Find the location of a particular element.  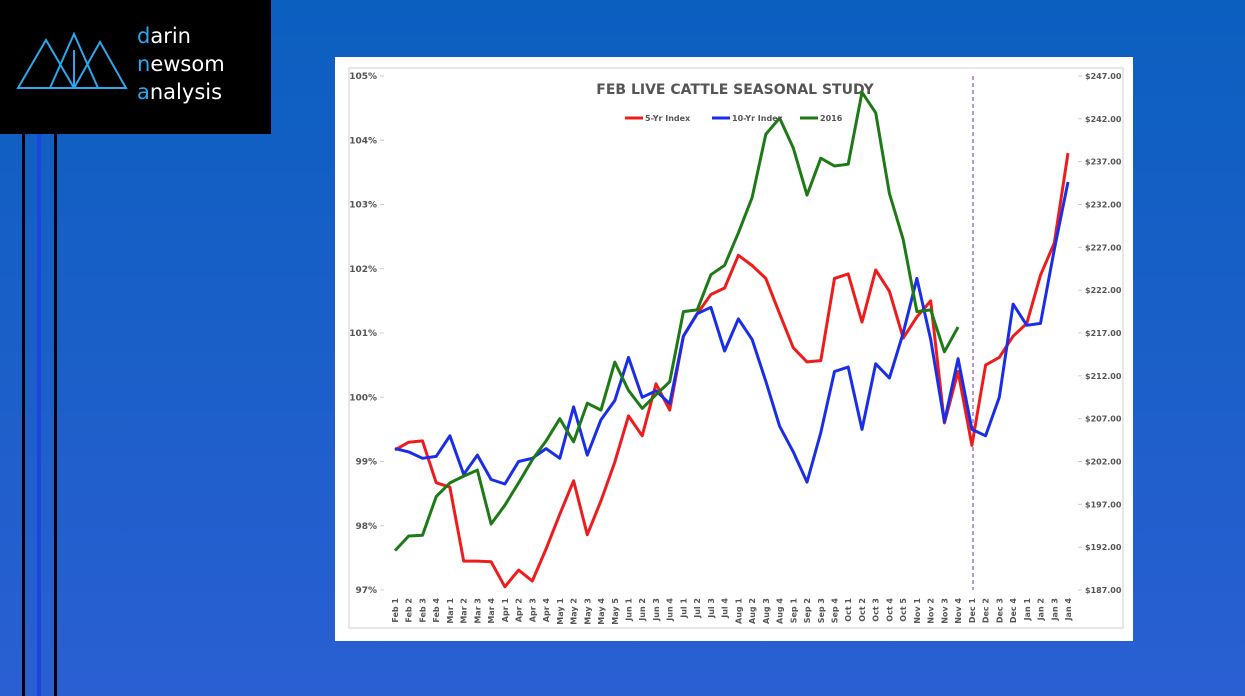

x-tick-label: Nov 4 is located at coordinates (958, 611).